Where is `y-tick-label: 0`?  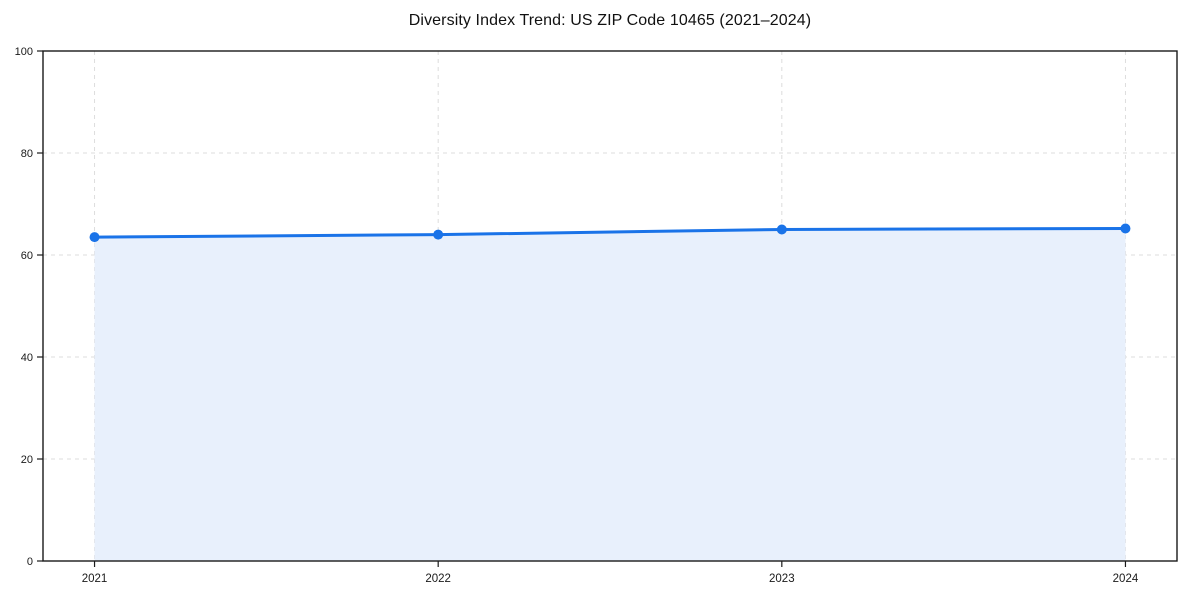 y-tick-label: 0 is located at coordinates (30, 562).